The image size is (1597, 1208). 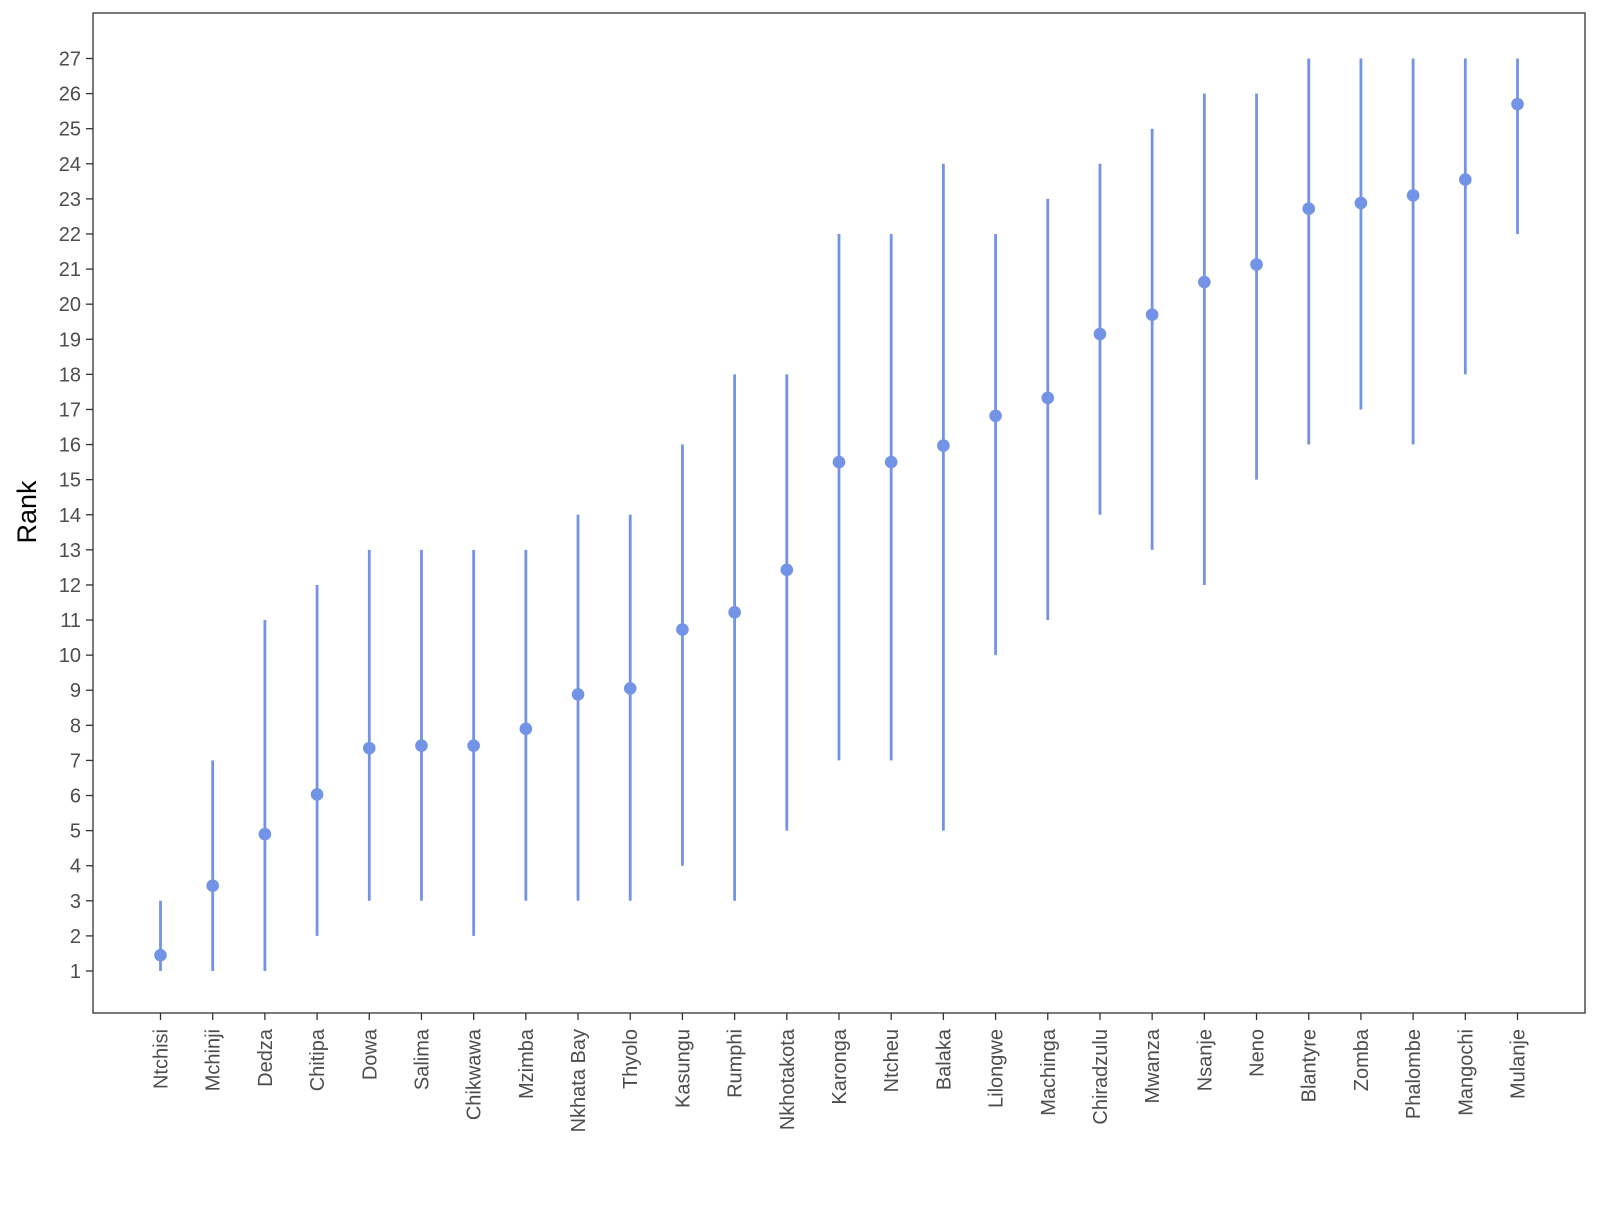 I want to click on x-tick-label-mzimba: Mzimba, so click(x=527, y=1063).